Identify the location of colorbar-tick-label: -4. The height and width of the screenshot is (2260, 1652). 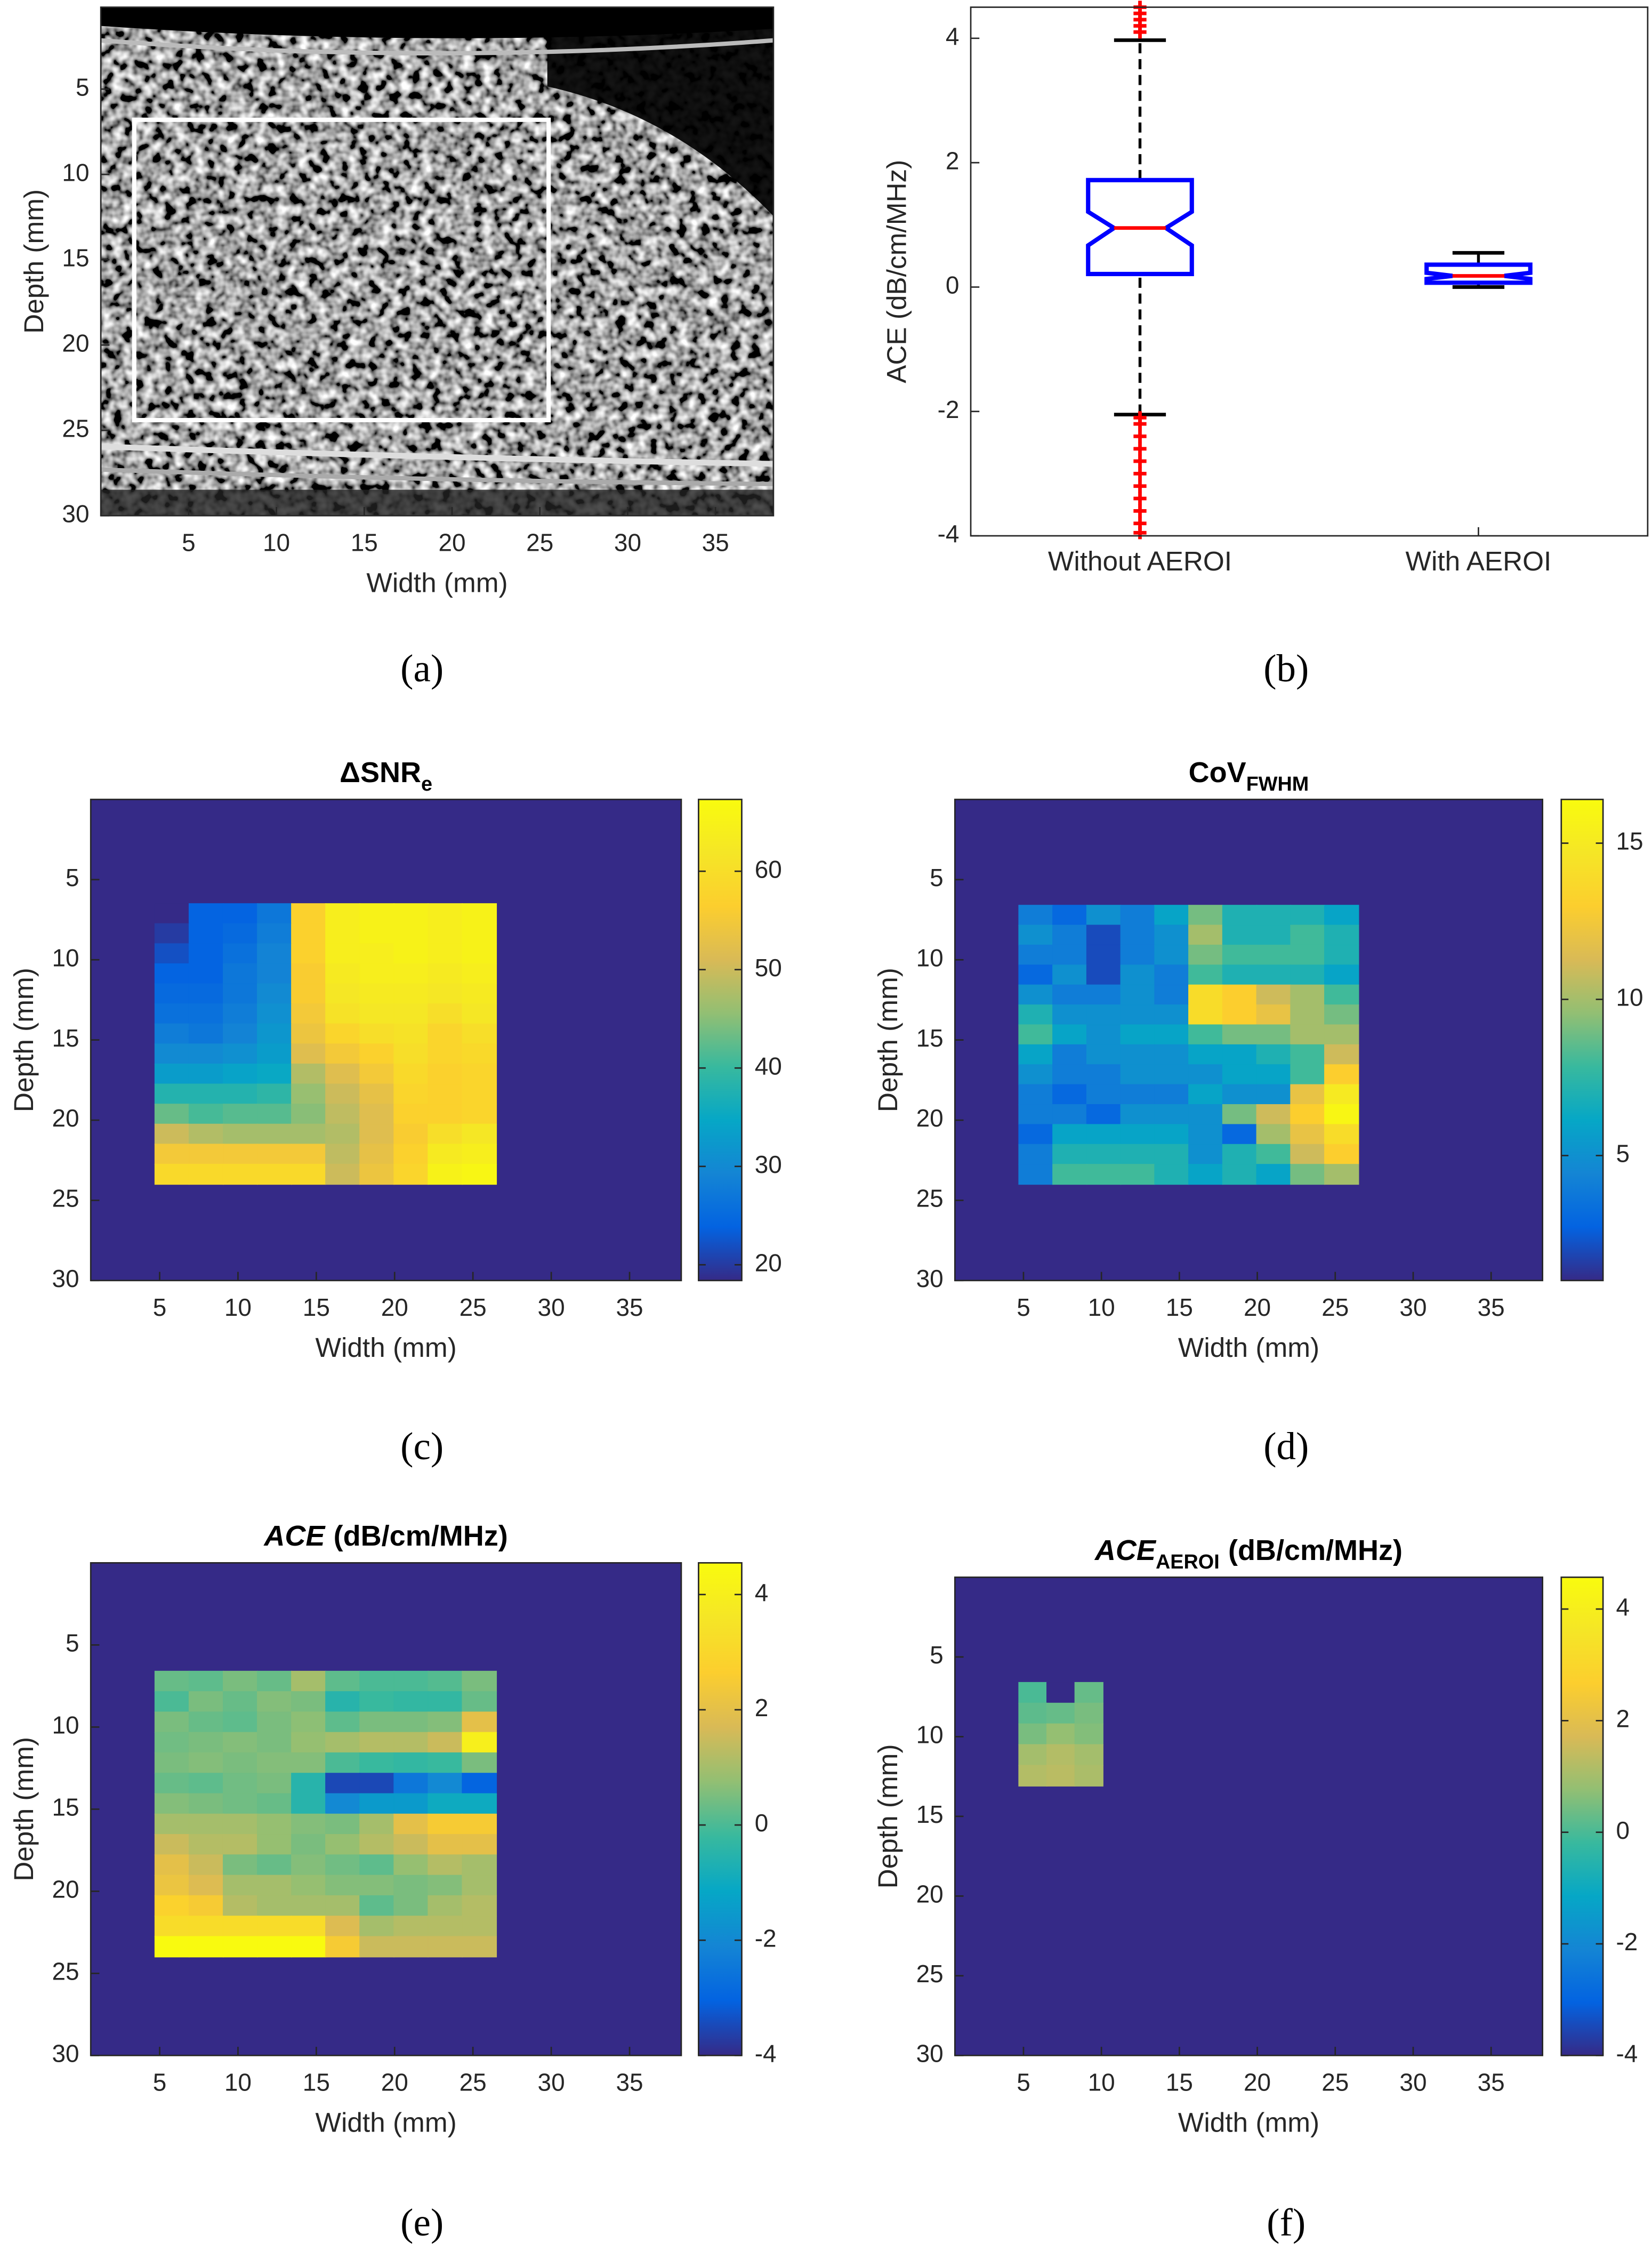
(766, 2053).